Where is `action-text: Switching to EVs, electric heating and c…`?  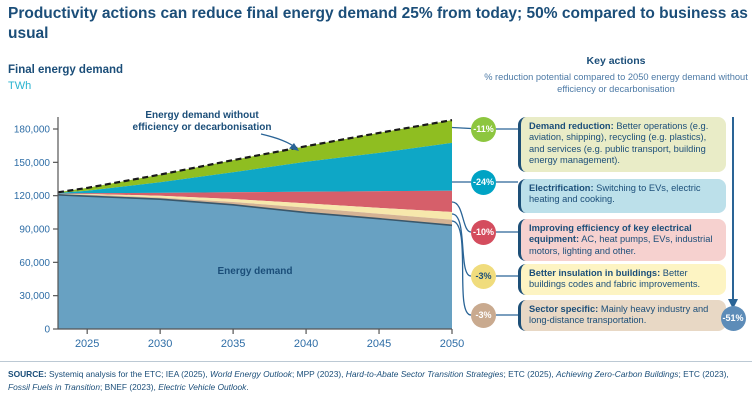 action-text: Switching to EVs, electric heating and c… is located at coordinates (615, 194).